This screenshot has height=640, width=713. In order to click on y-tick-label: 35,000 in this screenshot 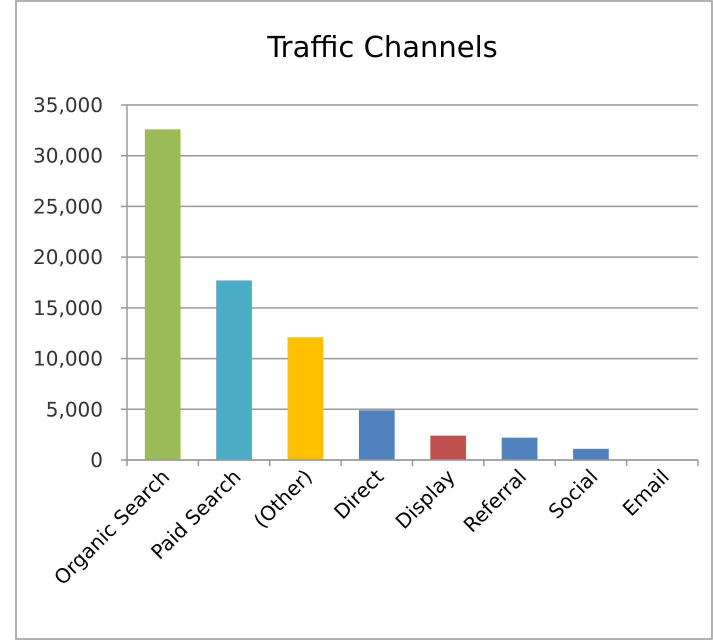, I will do `click(68, 105)`.